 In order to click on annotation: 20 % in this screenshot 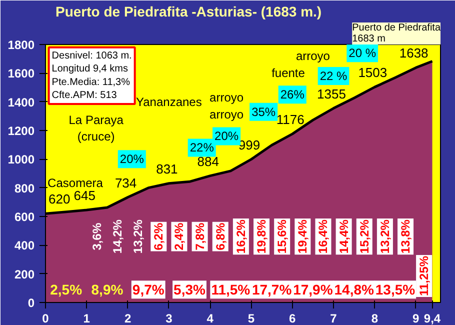, I will do `click(362, 53)`.